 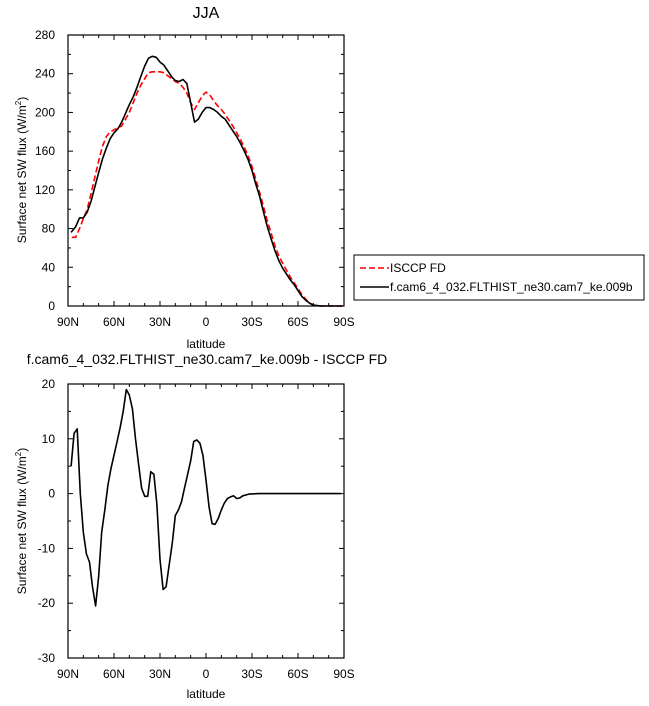 I want to click on top-ytick-label: 0, so click(x=51, y=306).